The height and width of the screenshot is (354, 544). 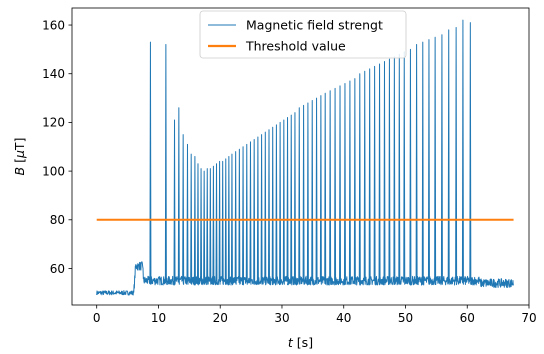 I want to click on y-axis-unit-close: T], so click(x=19, y=145).